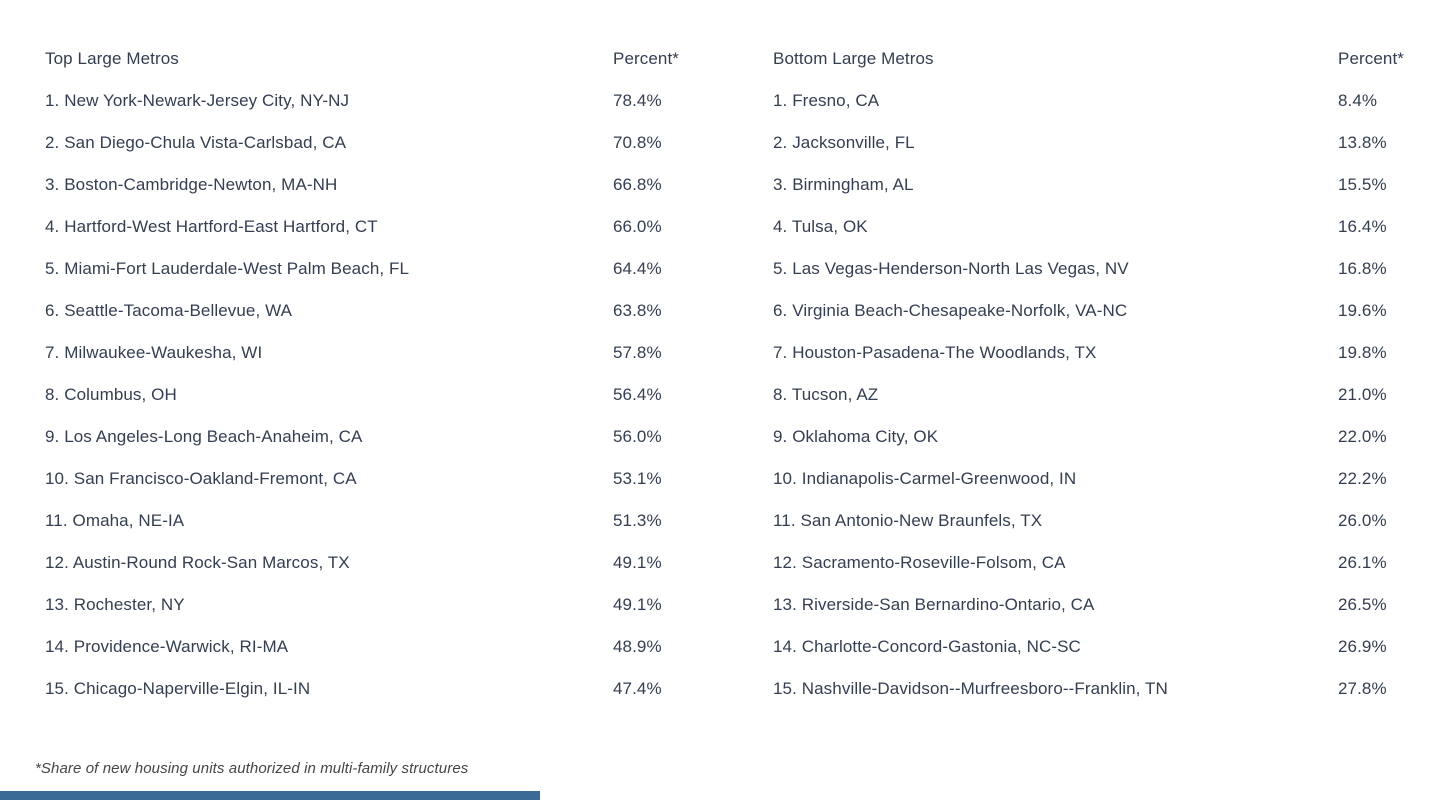 The image size is (1450, 800). Describe the element at coordinates (637, 394) in the screenshot. I see `percent-value: 56.4%` at that location.